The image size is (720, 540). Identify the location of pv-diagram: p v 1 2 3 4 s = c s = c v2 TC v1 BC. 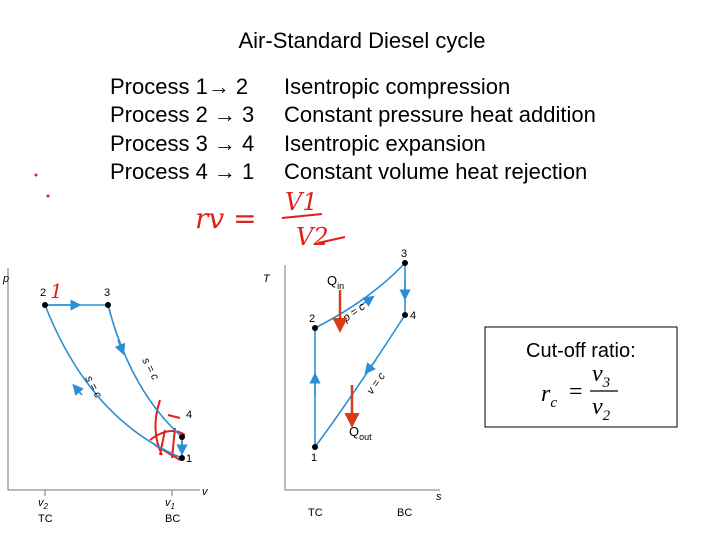
(105, 396).